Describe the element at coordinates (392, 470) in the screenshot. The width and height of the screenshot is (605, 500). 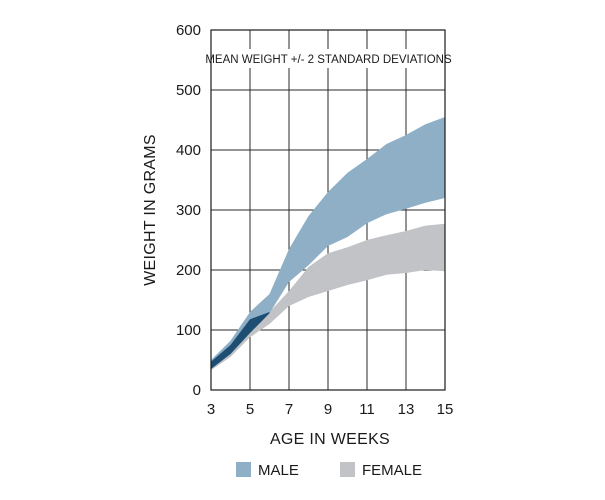
I see `legend-female-label: FEMALE` at that location.